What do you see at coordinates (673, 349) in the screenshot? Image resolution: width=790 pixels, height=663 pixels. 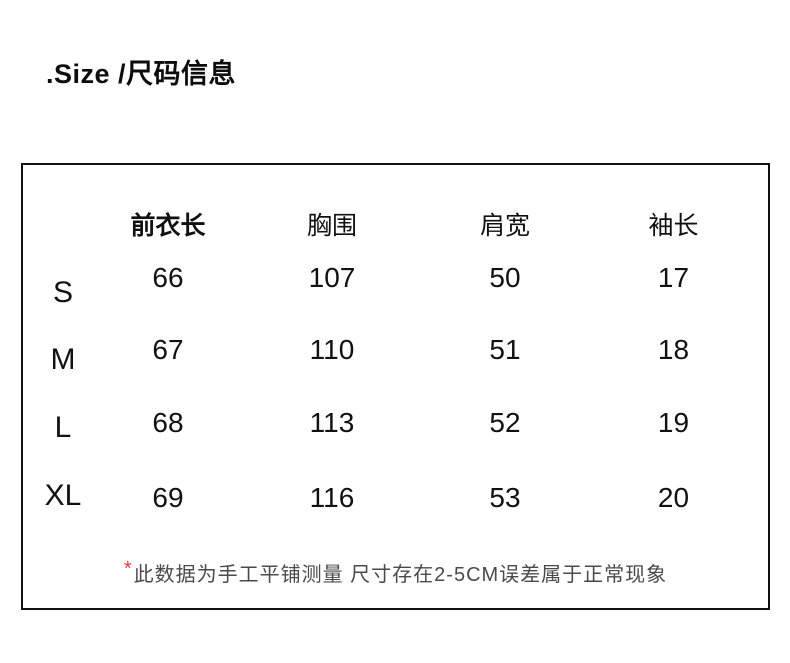 I see `size-value: 18` at bounding box center [673, 349].